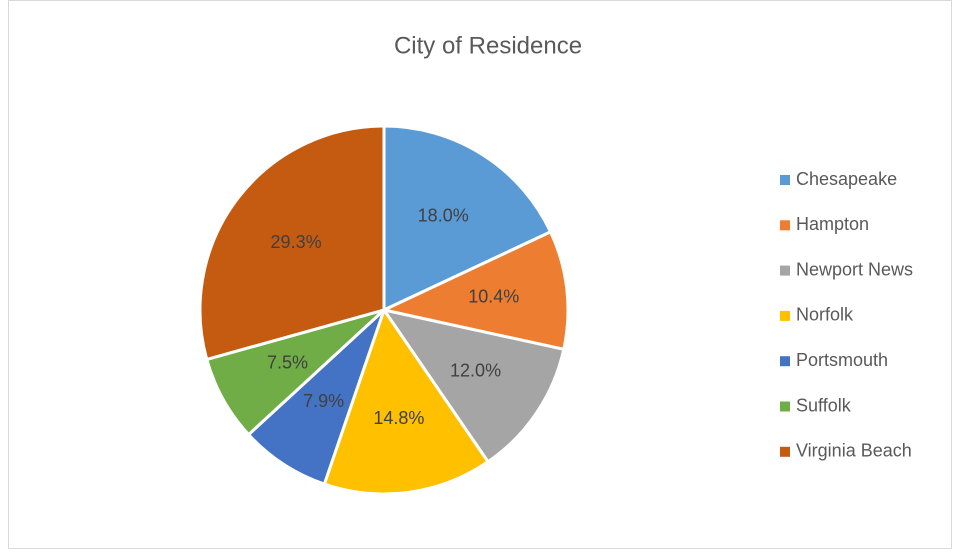  Describe the element at coordinates (323, 401) in the screenshot. I see `data-label: 7.9%` at that location.